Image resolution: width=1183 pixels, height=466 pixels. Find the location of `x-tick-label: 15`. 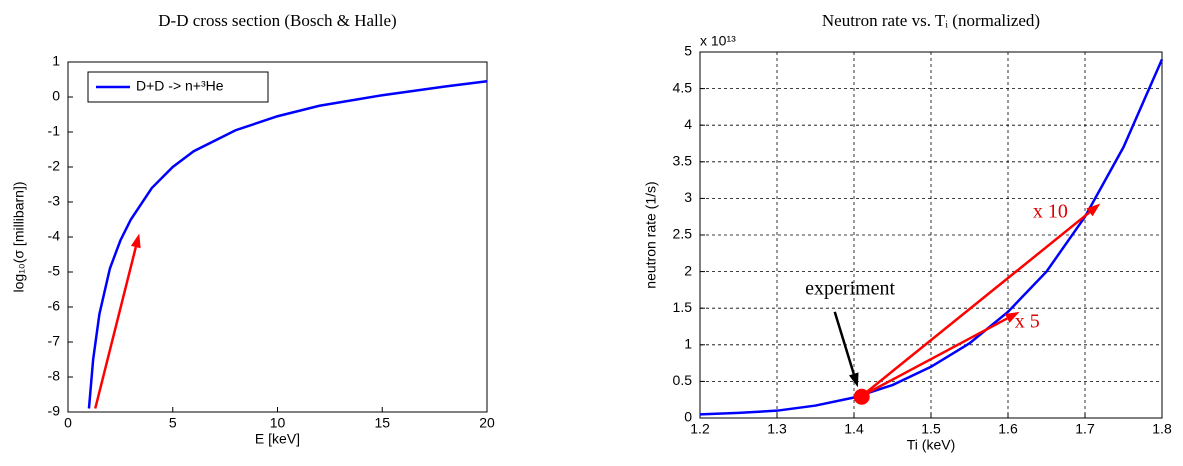

x-tick-label: 15 is located at coordinates (382, 423).